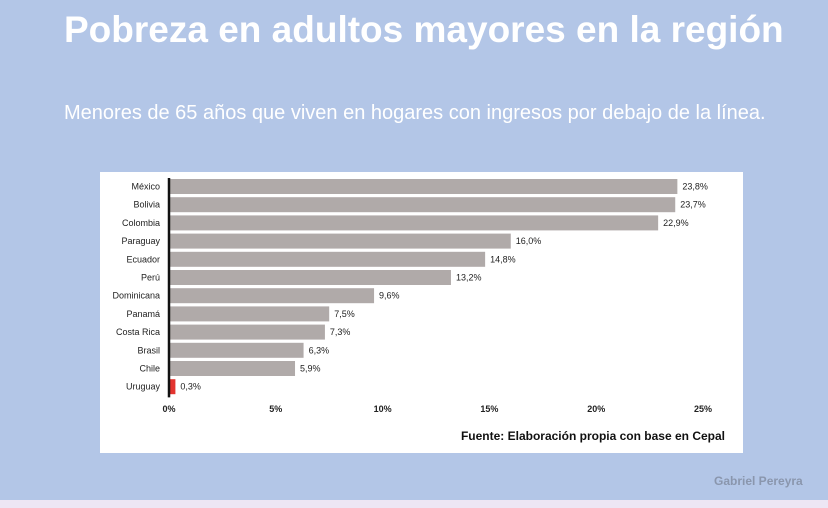 This screenshot has height=508, width=828. I want to click on x-tick-label: 0%, so click(168, 409).